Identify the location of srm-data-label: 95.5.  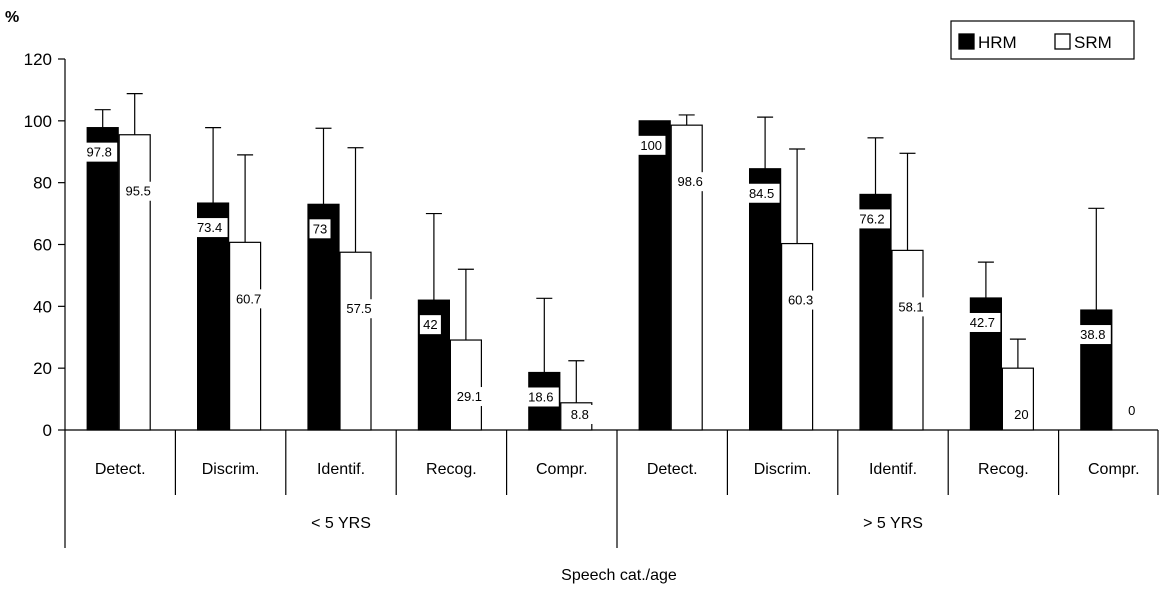
(138, 191).